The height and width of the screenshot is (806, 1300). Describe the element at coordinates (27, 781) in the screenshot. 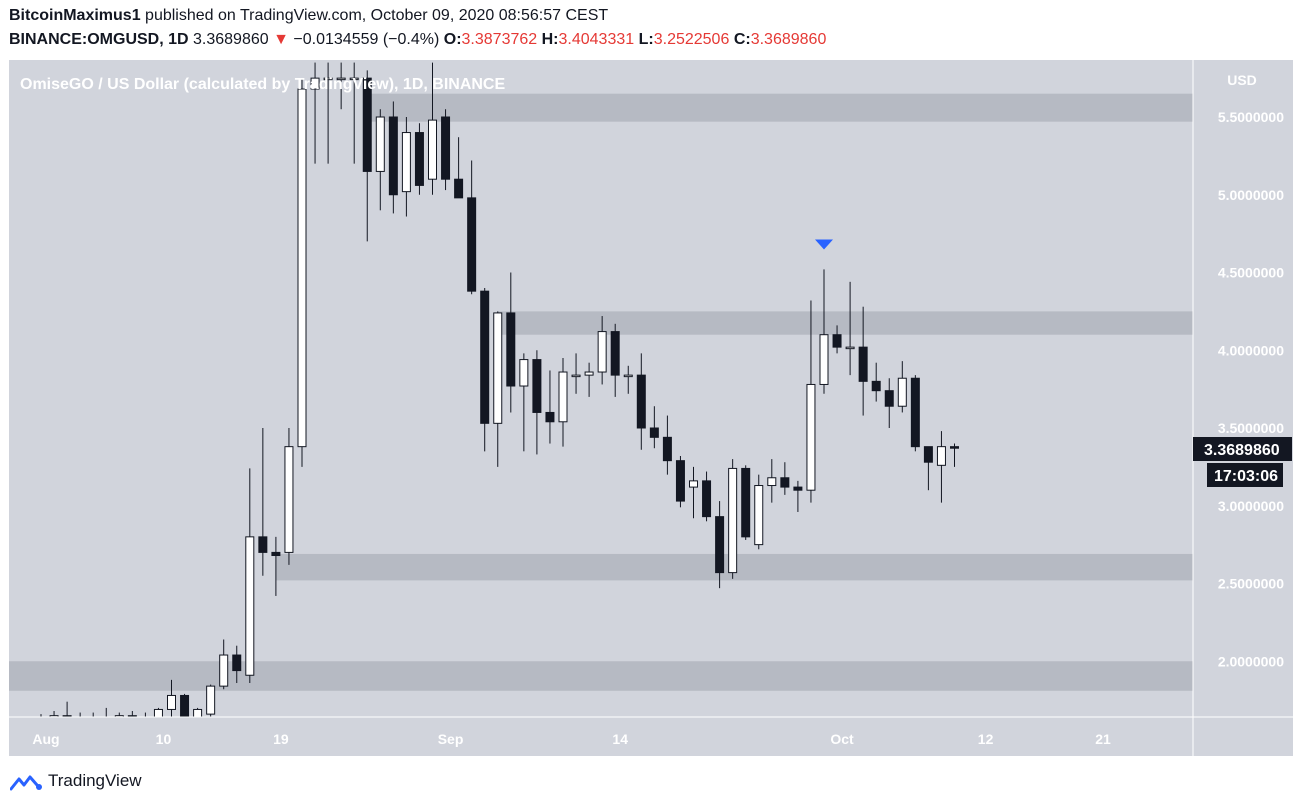

I see `tradingview-logo-icon` at that location.